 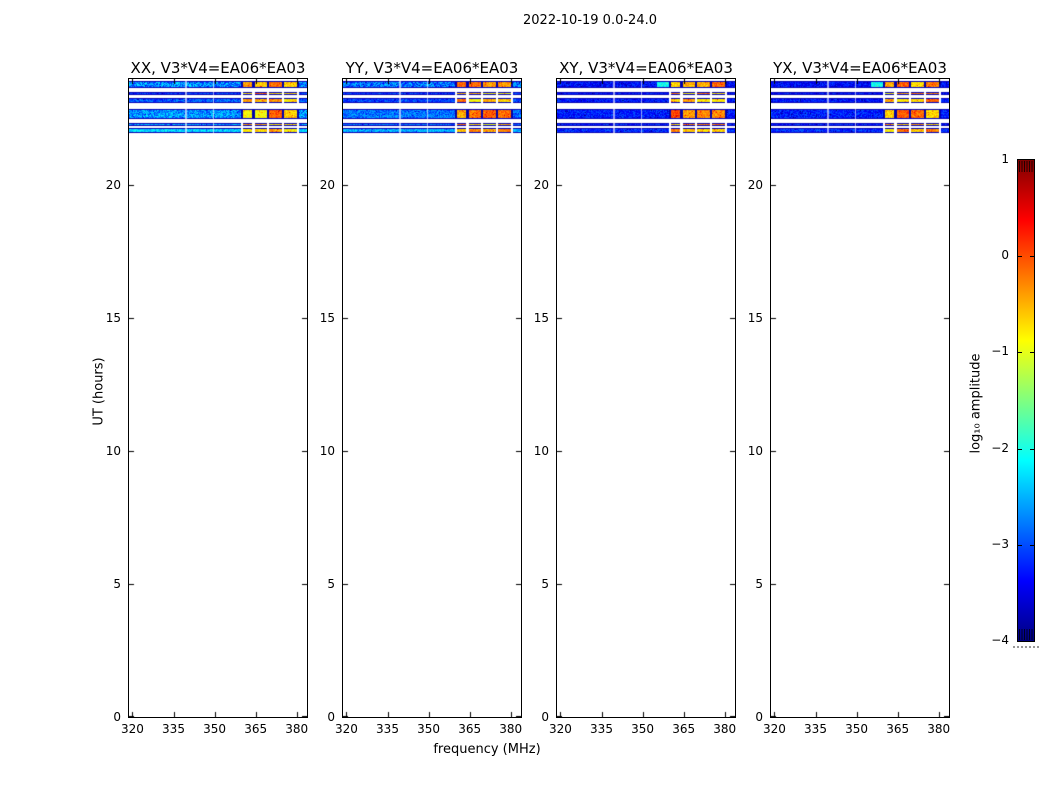 I want to click on heatmap-canvas-yx, so click(x=860, y=398).